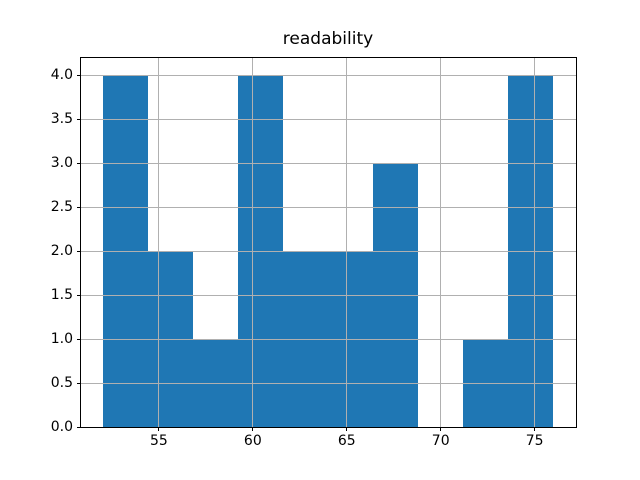 The width and height of the screenshot is (640, 480). What do you see at coordinates (534, 440) in the screenshot?
I see `x-tick-label: 75` at bounding box center [534, 440].